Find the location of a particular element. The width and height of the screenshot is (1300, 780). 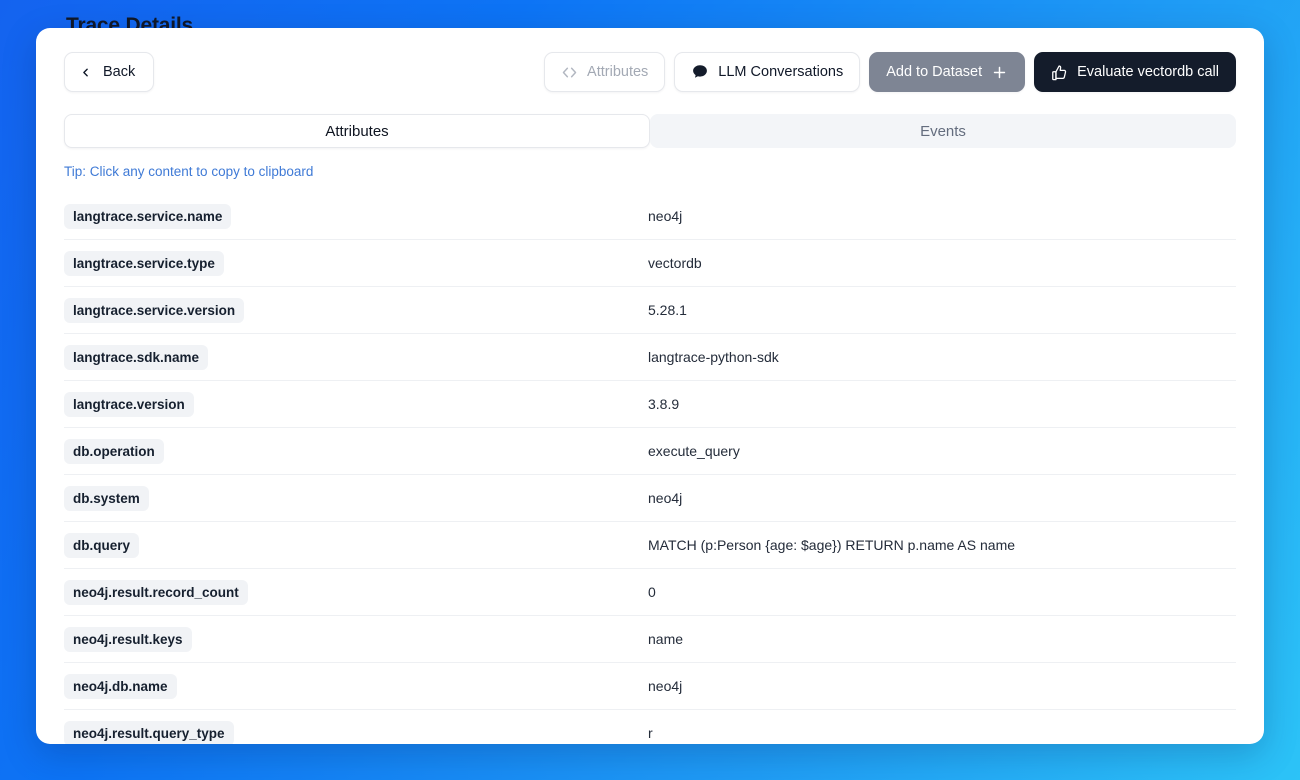

tab-attributes-label: Attributes is located at coordinates (357, 131).